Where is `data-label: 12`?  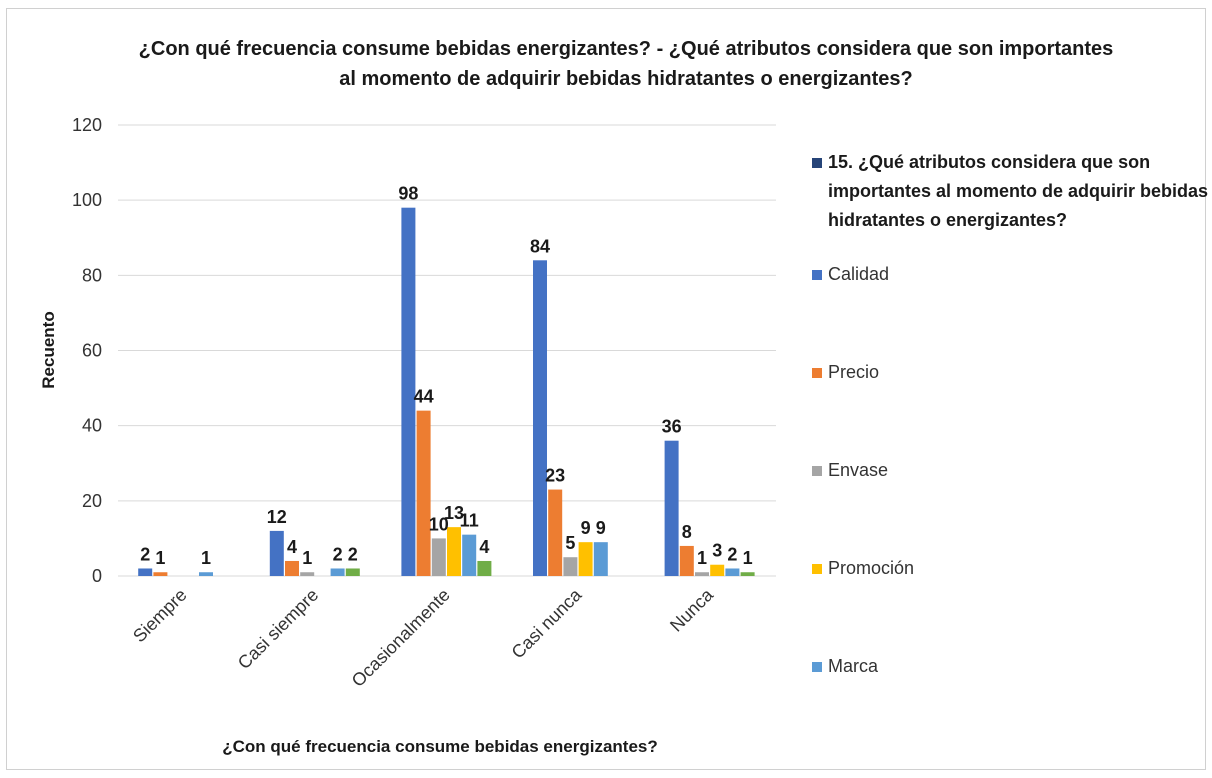
data-label: 12 is located at coordinates (277, 517).